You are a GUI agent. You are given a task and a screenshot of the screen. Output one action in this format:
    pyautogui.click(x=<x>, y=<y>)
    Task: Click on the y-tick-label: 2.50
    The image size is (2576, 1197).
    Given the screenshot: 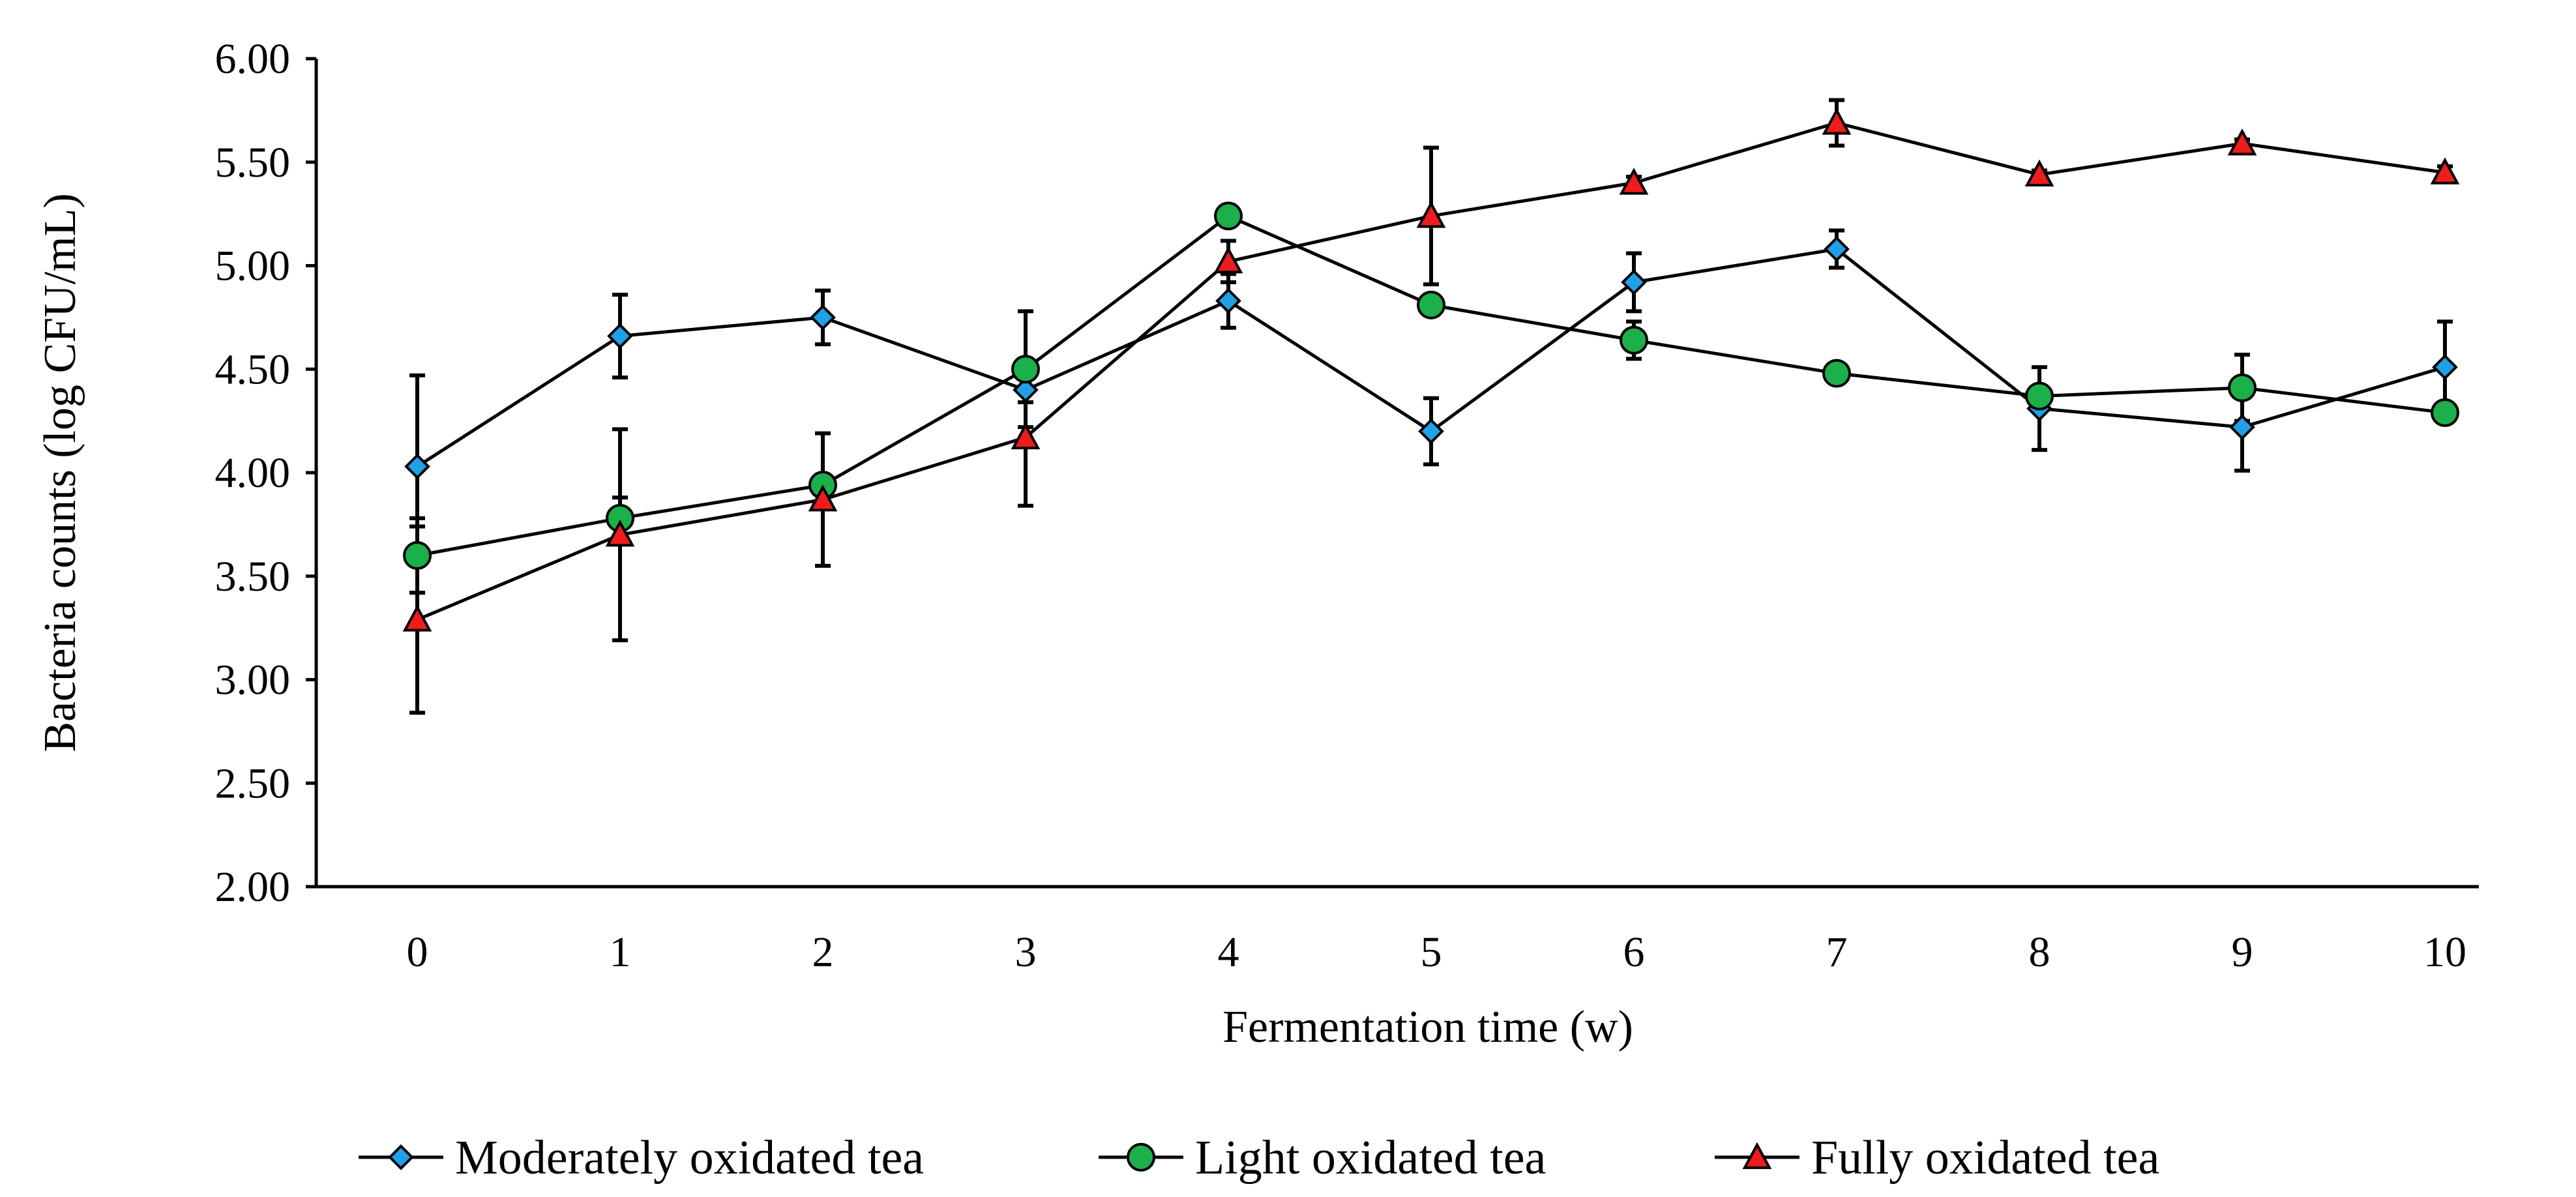 What is the action you would take?
    pyautogui.click(x=253, y=783)
    